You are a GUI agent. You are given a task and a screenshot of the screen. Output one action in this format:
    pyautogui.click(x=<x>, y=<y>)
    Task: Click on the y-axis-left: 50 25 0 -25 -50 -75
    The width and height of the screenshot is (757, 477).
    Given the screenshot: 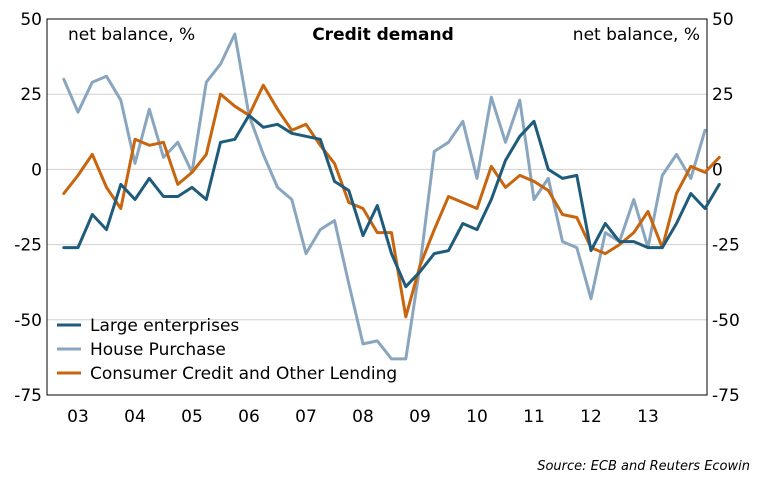 What is the action you would take?
    pyautogui.click(x=28, y=208)
    